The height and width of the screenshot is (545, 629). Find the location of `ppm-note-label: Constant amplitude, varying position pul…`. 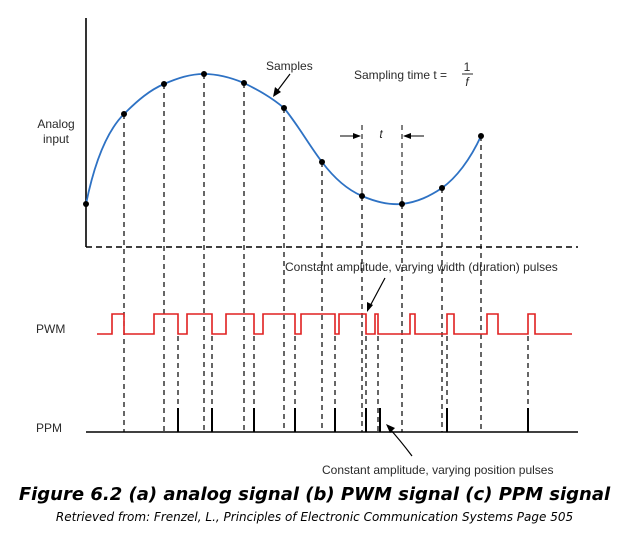

ppm-note-label: Constant amplitude, varying position pul… is located at coordinates (437, 470).